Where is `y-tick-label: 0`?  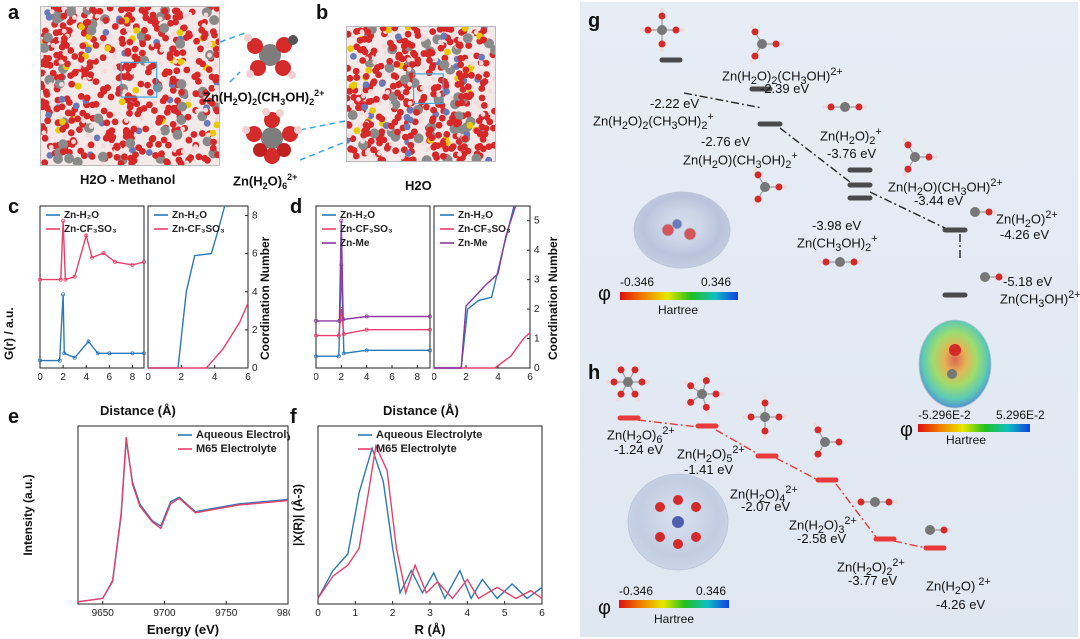 y-tick-label: 0 is located at coordinates (255, 368).